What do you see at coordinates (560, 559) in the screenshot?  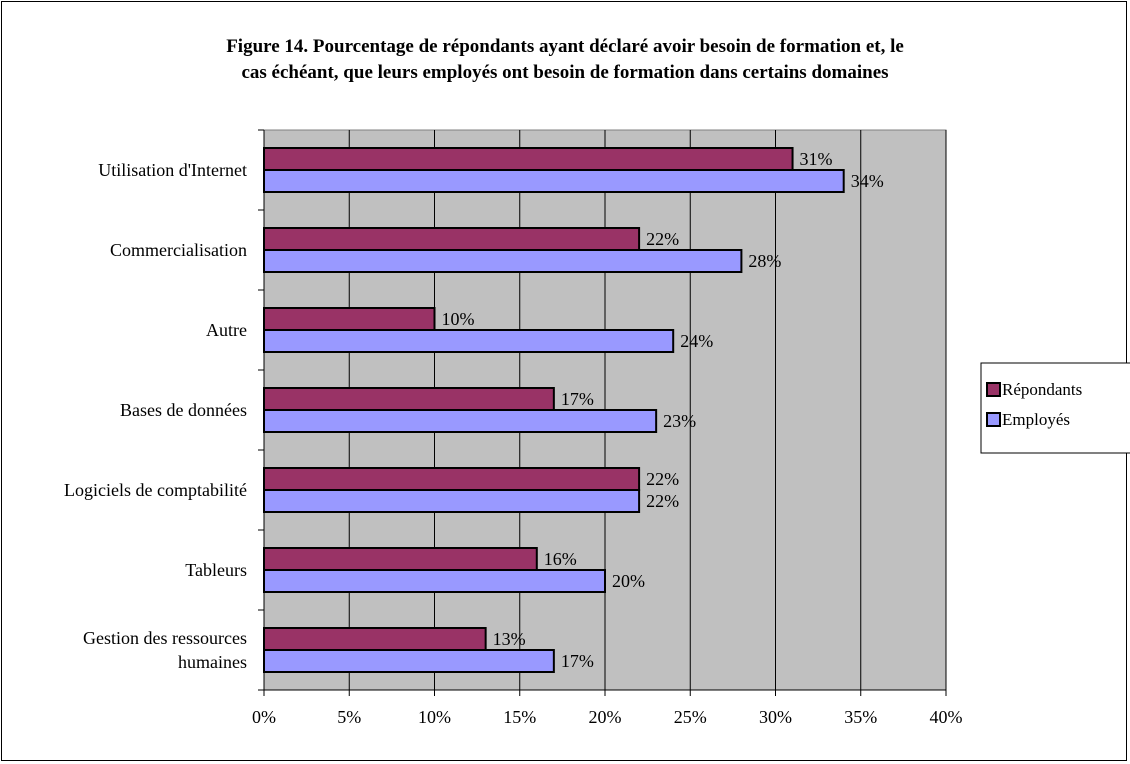 I see `data-label-0-5: 16%` at bounding box center [560, 559].